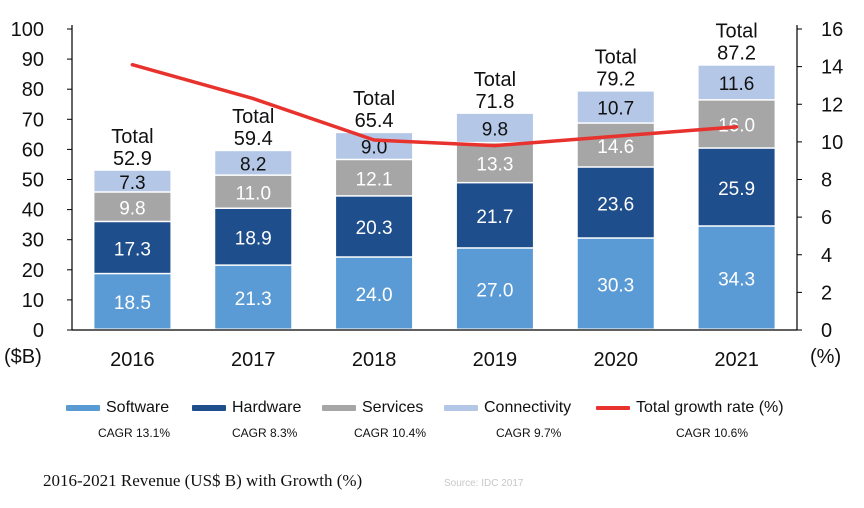  I want to click on bar-value-label: 21.3, so click(253, 299).